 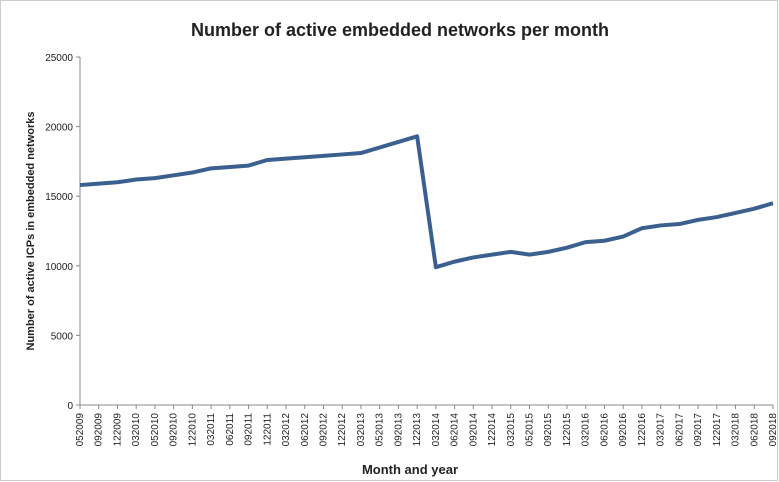 I want to click on x-tick-label: 122015, so click(x=567, y=430).